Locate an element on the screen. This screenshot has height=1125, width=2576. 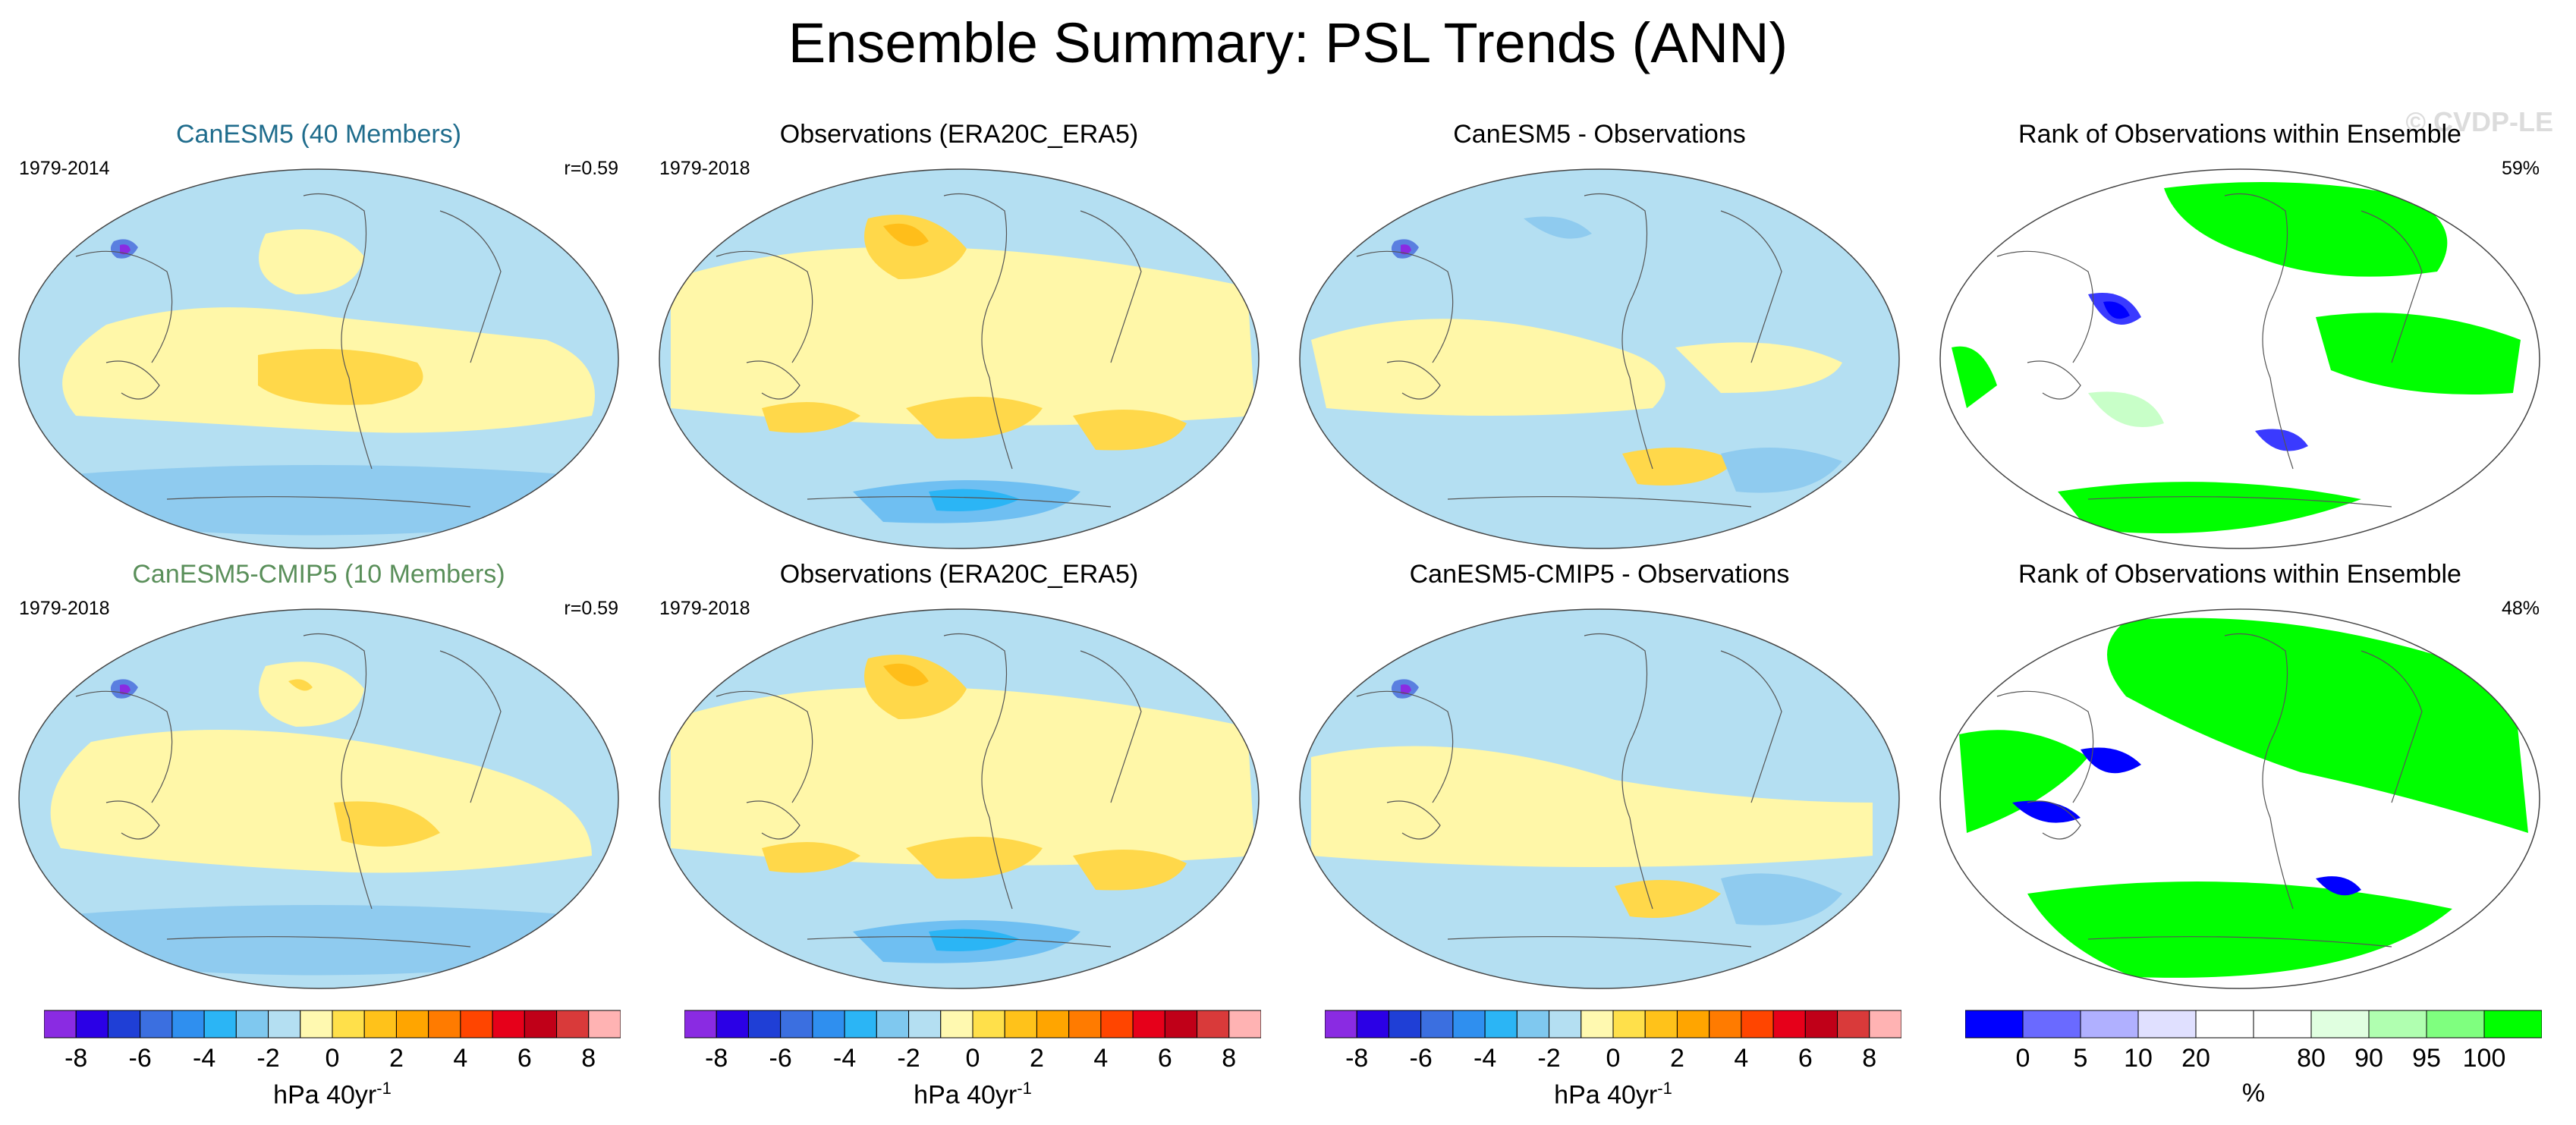
panel-summary-percent: 48% is located at coordinates (2520, 608).